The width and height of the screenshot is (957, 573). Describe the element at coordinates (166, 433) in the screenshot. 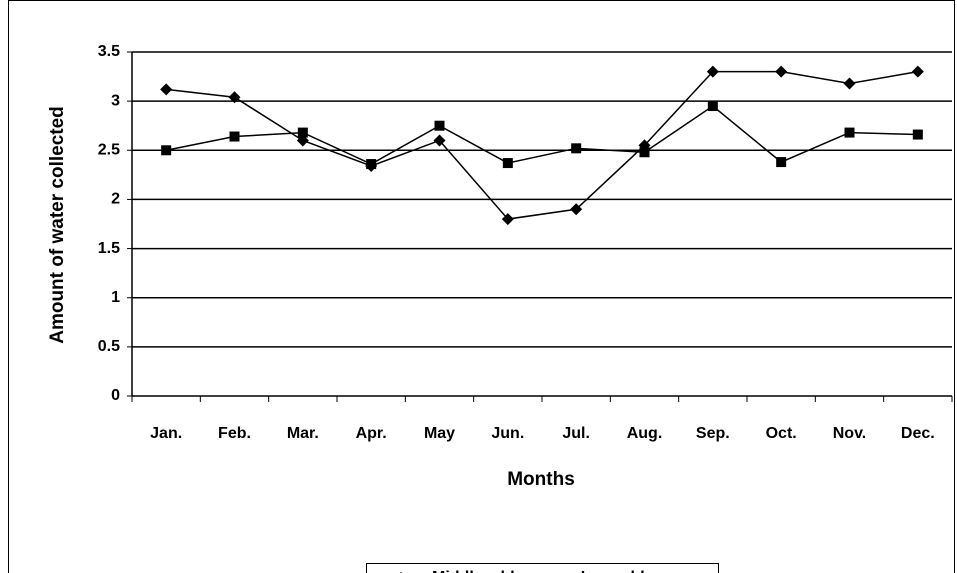

I see `x-tick-label: Jan.` at that location.